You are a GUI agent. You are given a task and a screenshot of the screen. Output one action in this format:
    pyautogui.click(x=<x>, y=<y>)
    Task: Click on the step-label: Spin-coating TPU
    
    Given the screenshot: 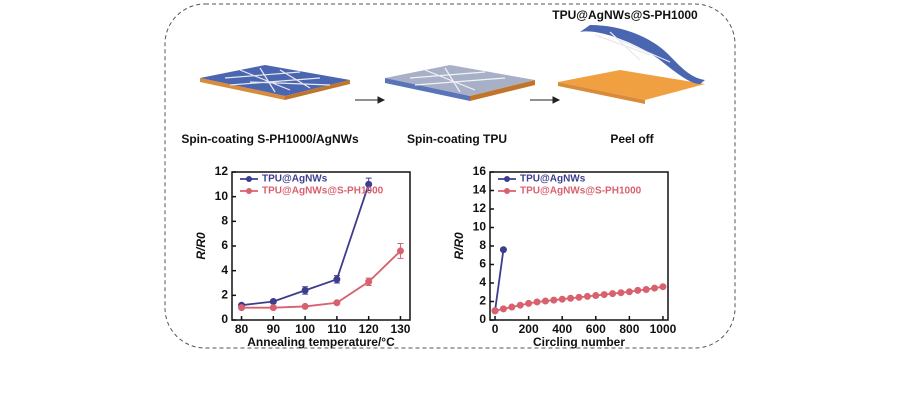 What is the action you would take?
    pyautogui.click(x=457, y=139)
    